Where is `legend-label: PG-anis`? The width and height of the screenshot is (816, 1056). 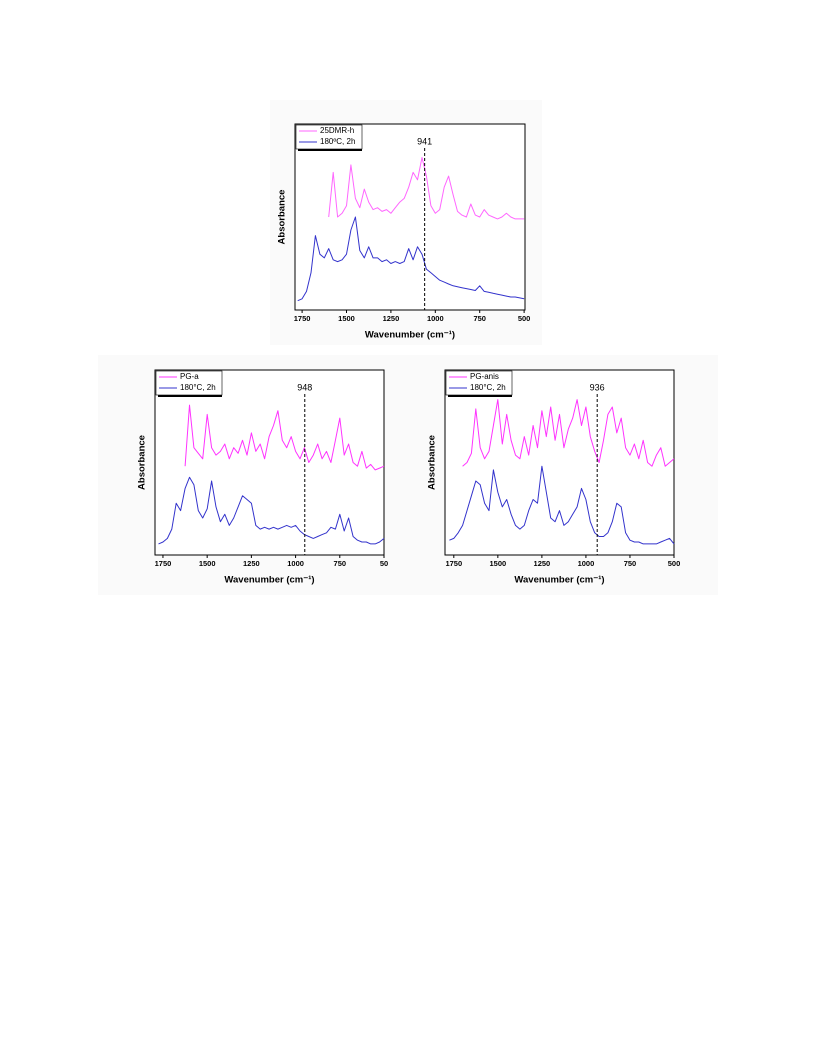
legend-label: PG-anis is located at coordinates (484, 376).